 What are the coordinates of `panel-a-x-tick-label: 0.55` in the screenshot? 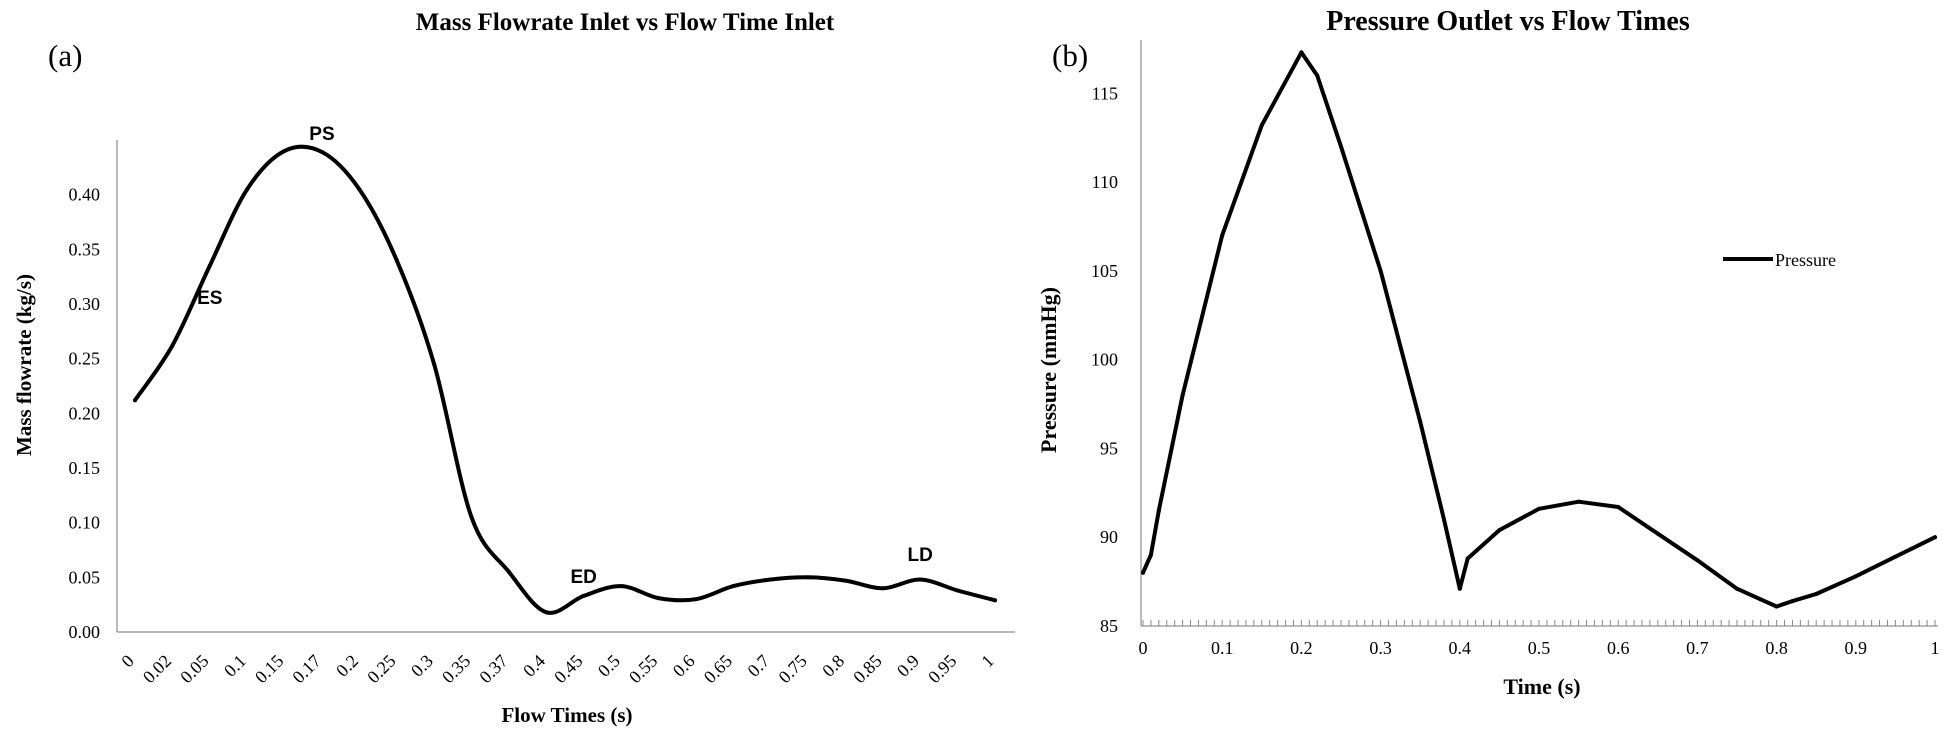 It's located at (643, 669).